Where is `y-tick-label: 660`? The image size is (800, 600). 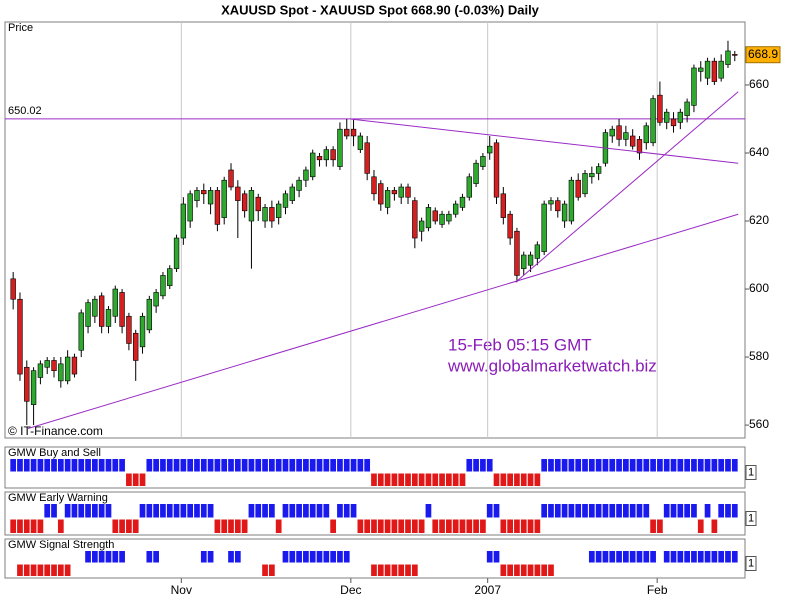
y-tick-label: 660 is located at coordinates (759, 84).